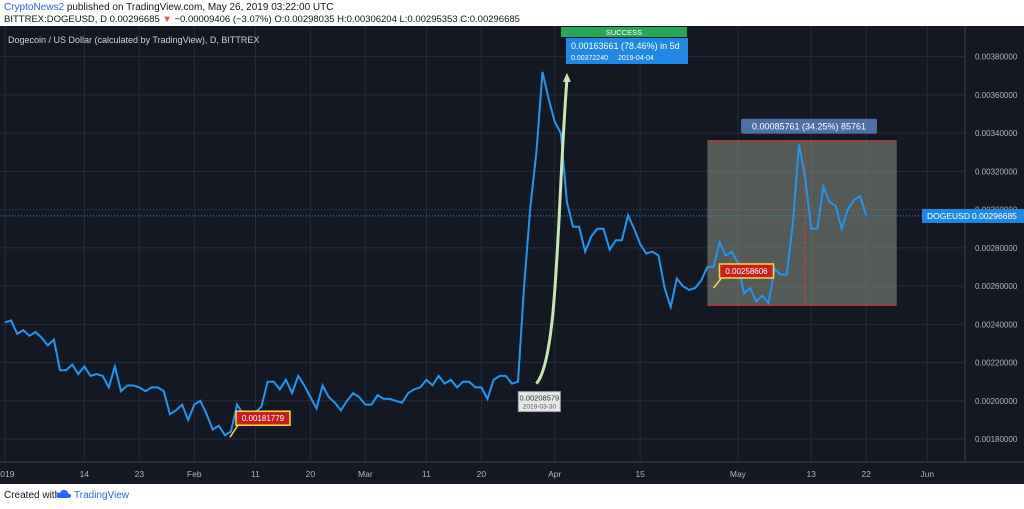  What do you see at coordinates (234, 431) in the screenshot?
I see `low-label-pointer` at bounding box center [234, 431].